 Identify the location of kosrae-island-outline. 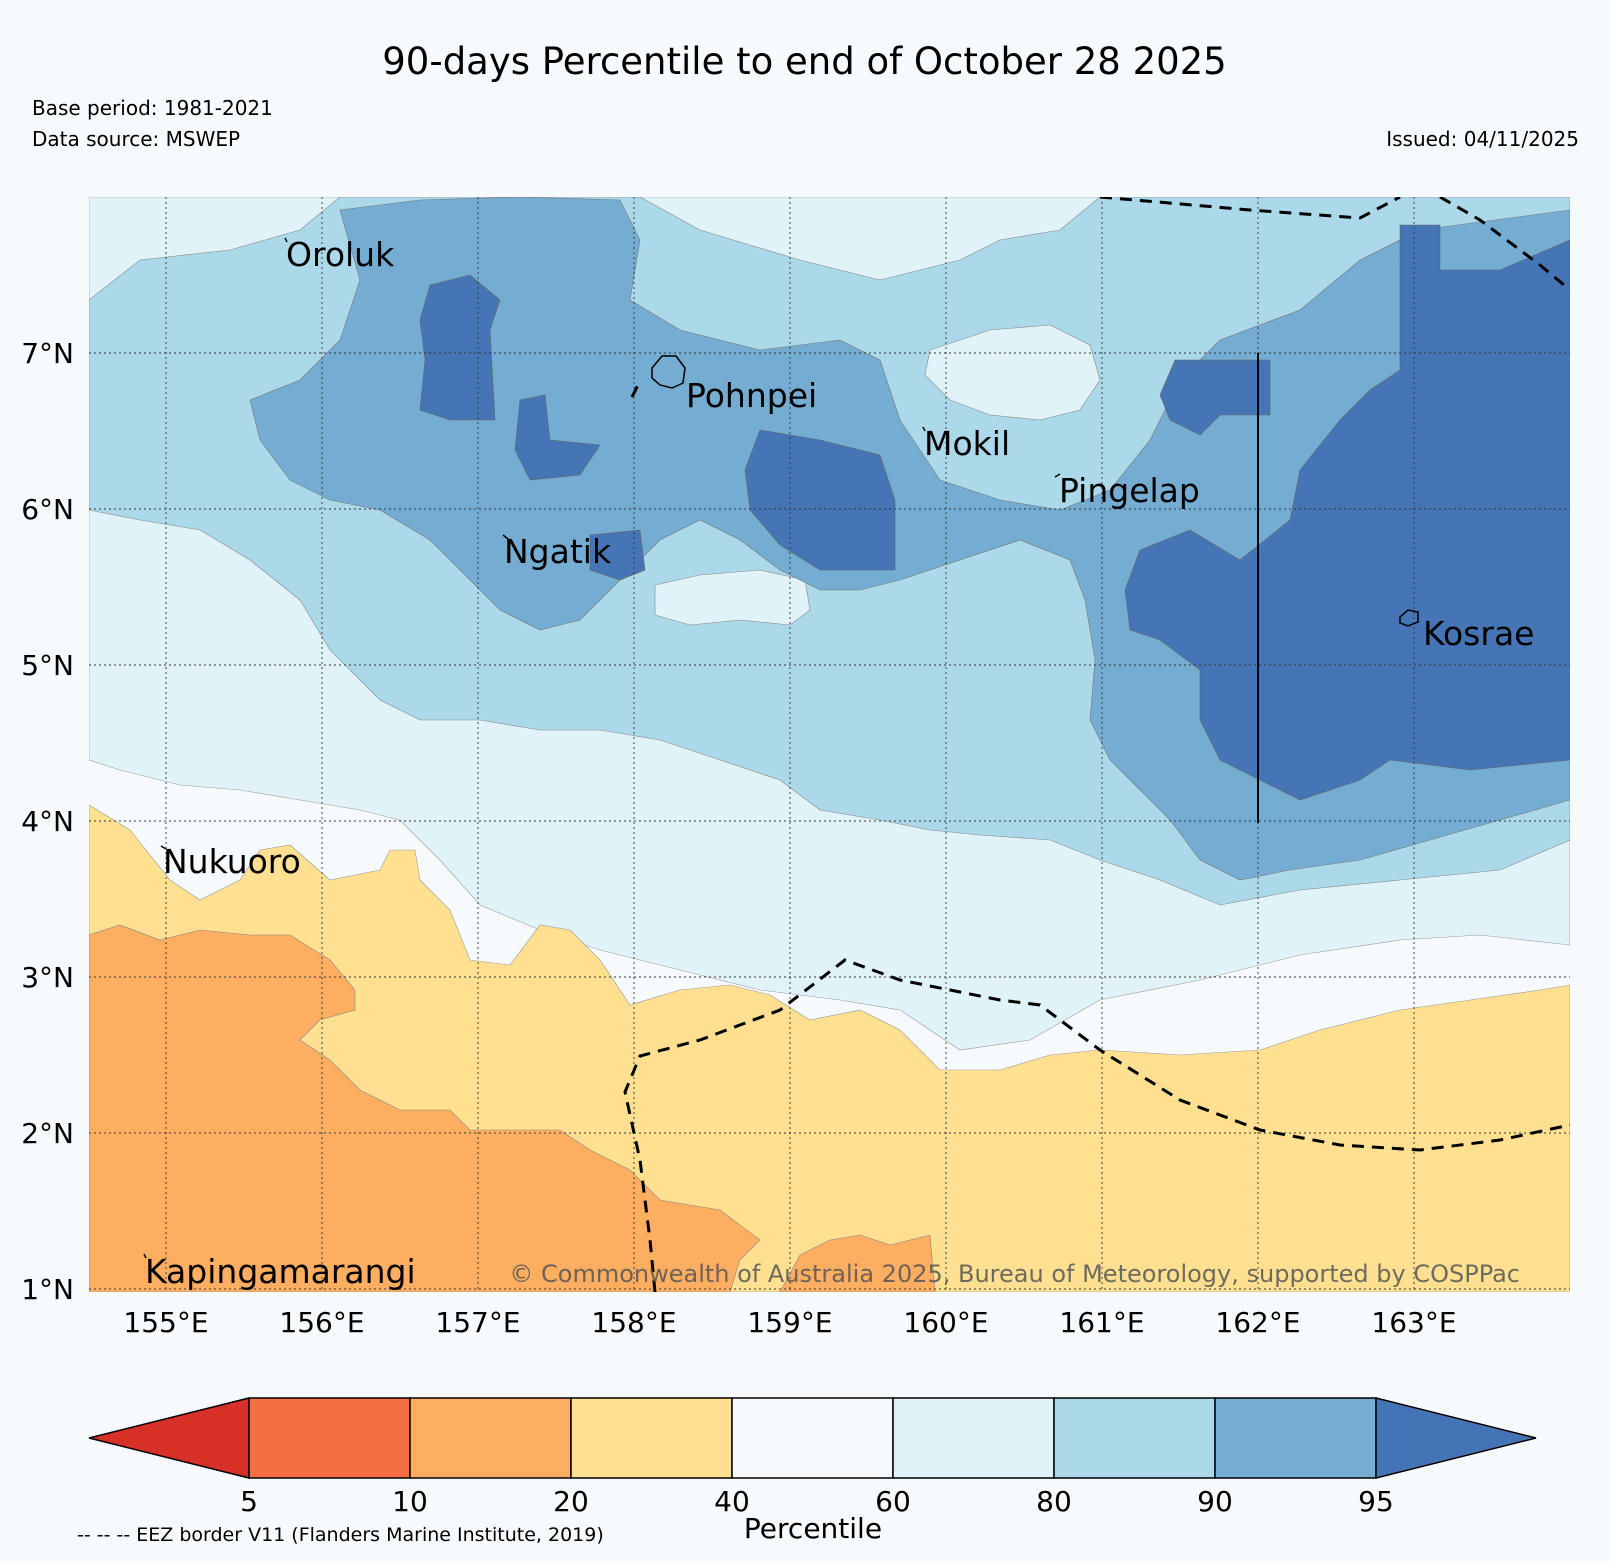
(1409, 618).